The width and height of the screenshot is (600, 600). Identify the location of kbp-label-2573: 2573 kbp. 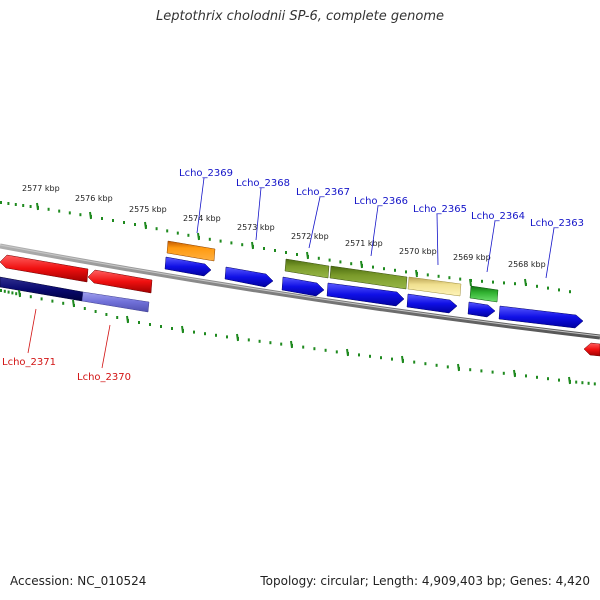
(256, 227).